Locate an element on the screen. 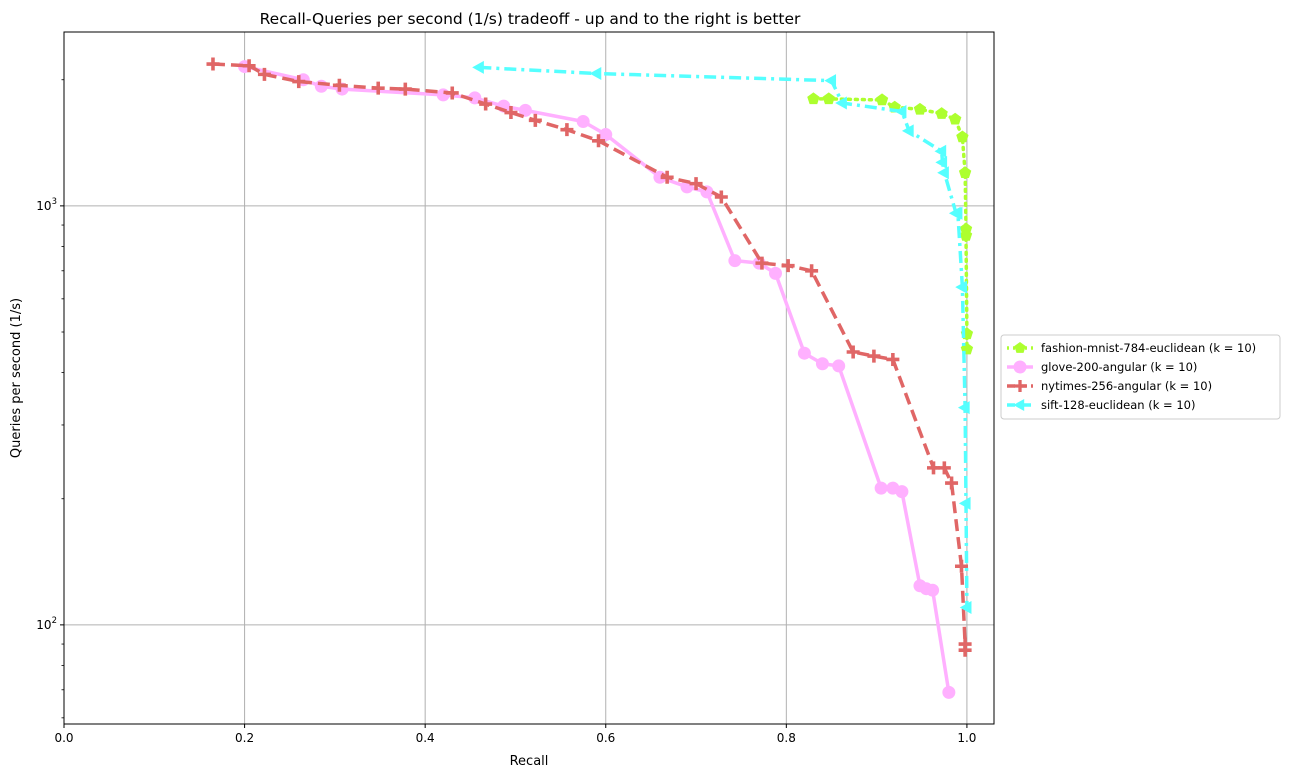 Image resolution: width=1290 pixels, height=778 pixels. legend-item: glove-200-angular (k = 10) is located at coordinates (1102, 367).